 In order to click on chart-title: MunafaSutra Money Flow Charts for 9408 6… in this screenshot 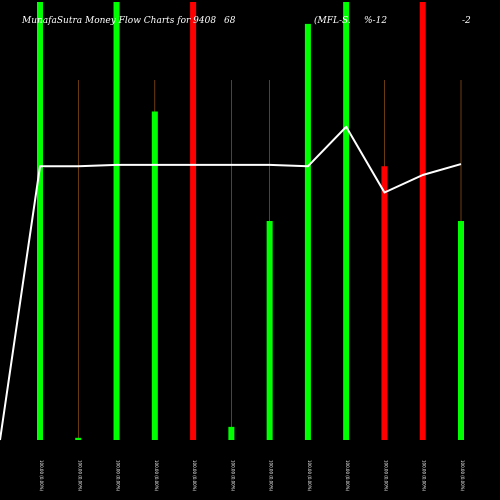, I will do `click(246, 20)`.